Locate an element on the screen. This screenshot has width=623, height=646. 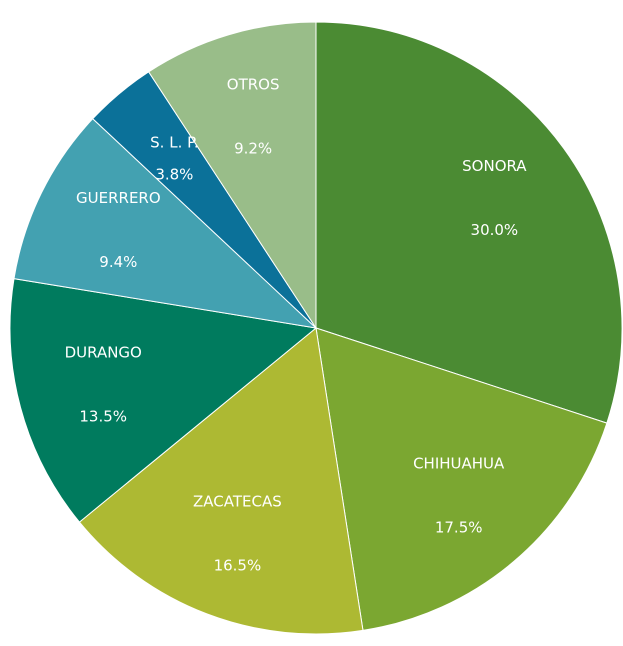
slice-label: SONORA is located at coordinates (494, 166).